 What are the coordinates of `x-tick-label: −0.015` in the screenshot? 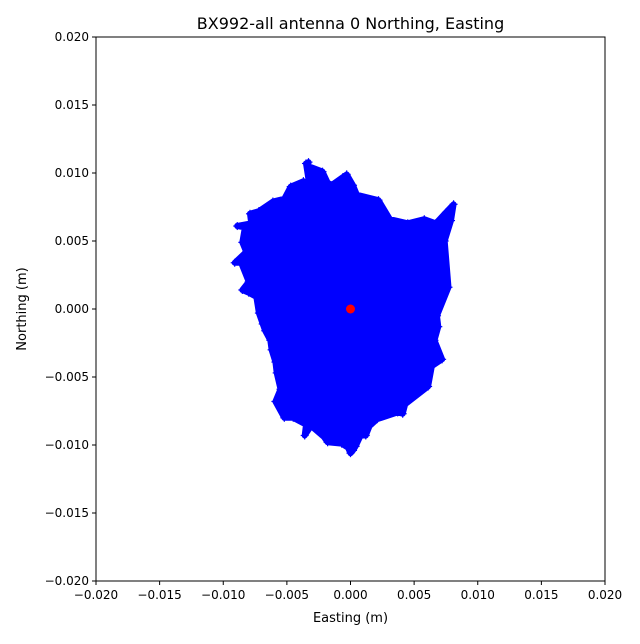 It's located at (159, 595).